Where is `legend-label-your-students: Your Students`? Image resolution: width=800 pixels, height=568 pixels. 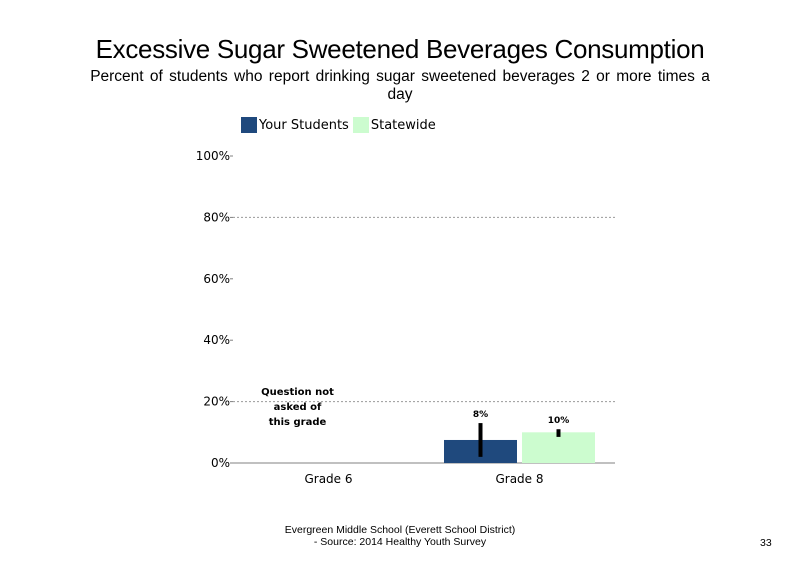 legend-label-your-students: Your Students is located at coordinates (304, 125).